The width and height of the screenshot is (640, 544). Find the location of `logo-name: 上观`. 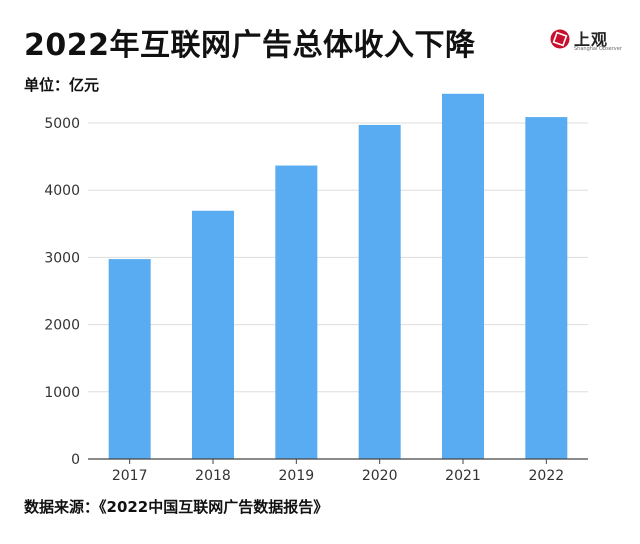

logo-name: 上观 is located at coordinates (591, 39).